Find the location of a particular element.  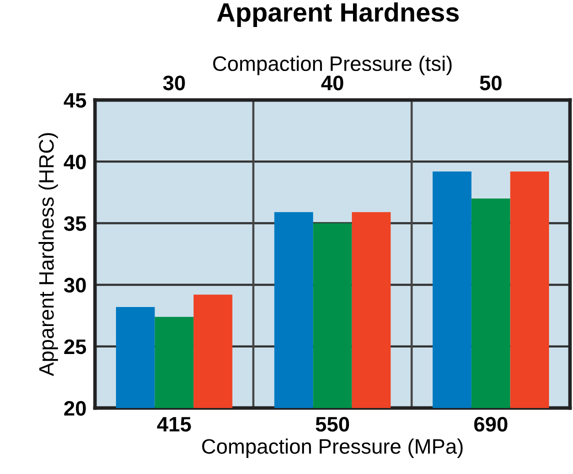

chart-title: Apparent Hardness is located at coordinates (338, 14).